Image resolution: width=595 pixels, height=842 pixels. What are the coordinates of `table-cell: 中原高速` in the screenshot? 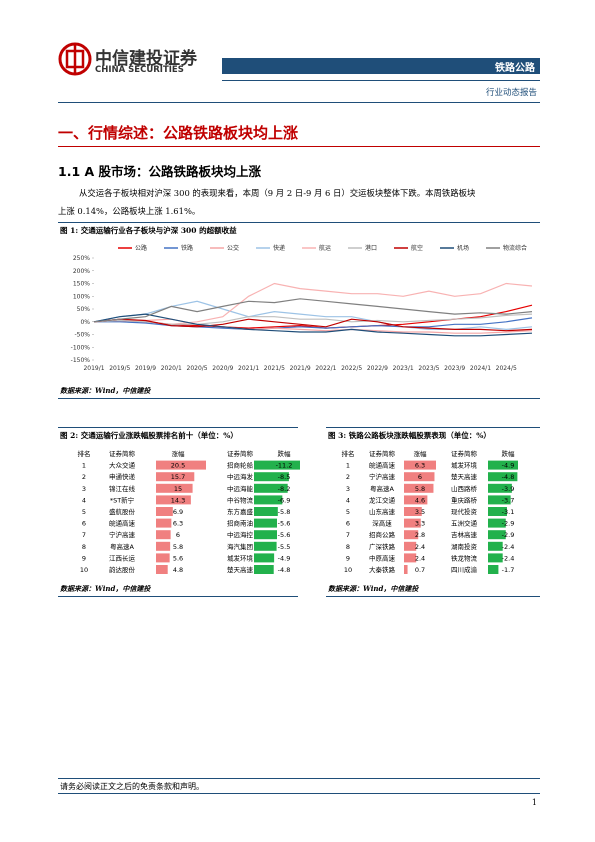 It's located at (382, 557).